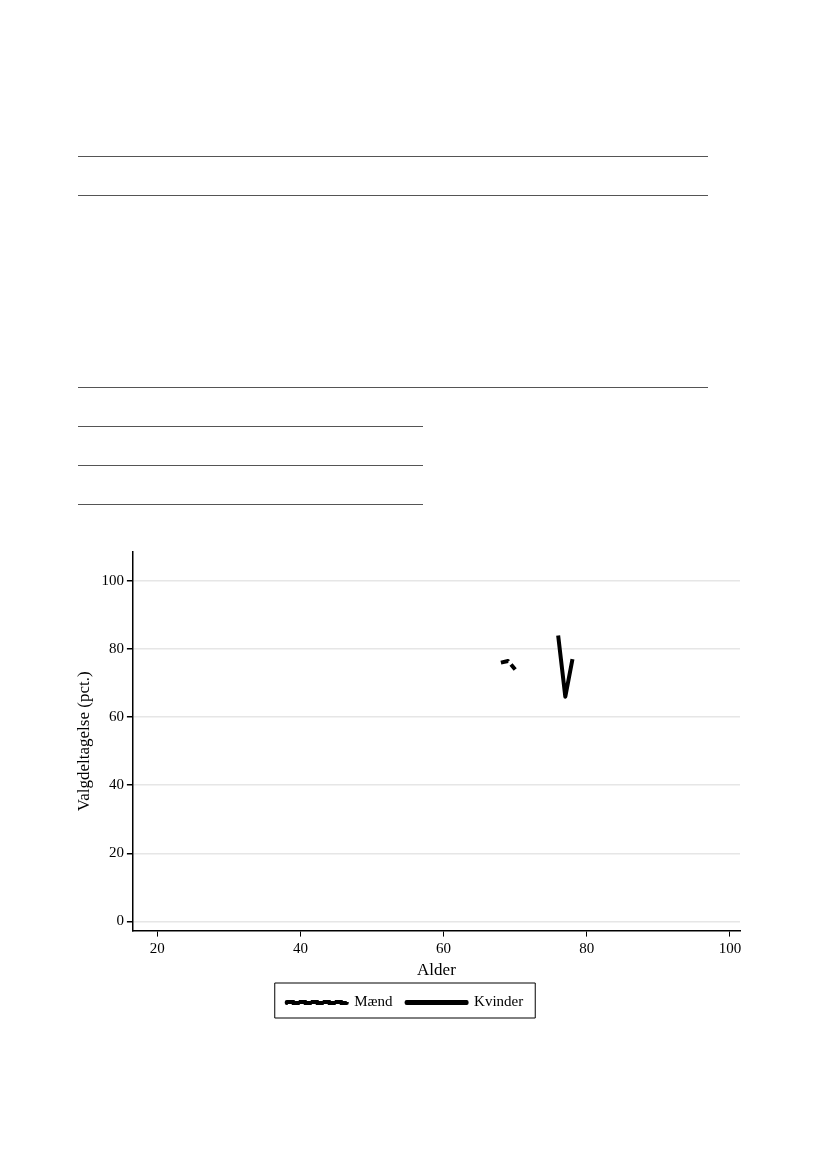 The width and height of the screenshot is (827, 1169). I want to click on legend-label: Kvinder, so click(499, 1001).